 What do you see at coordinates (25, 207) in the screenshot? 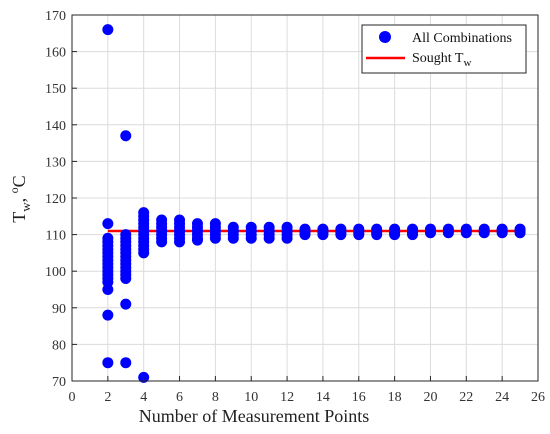
I see `y-axis-label-subscript: w` at bounding box center [25, 207].